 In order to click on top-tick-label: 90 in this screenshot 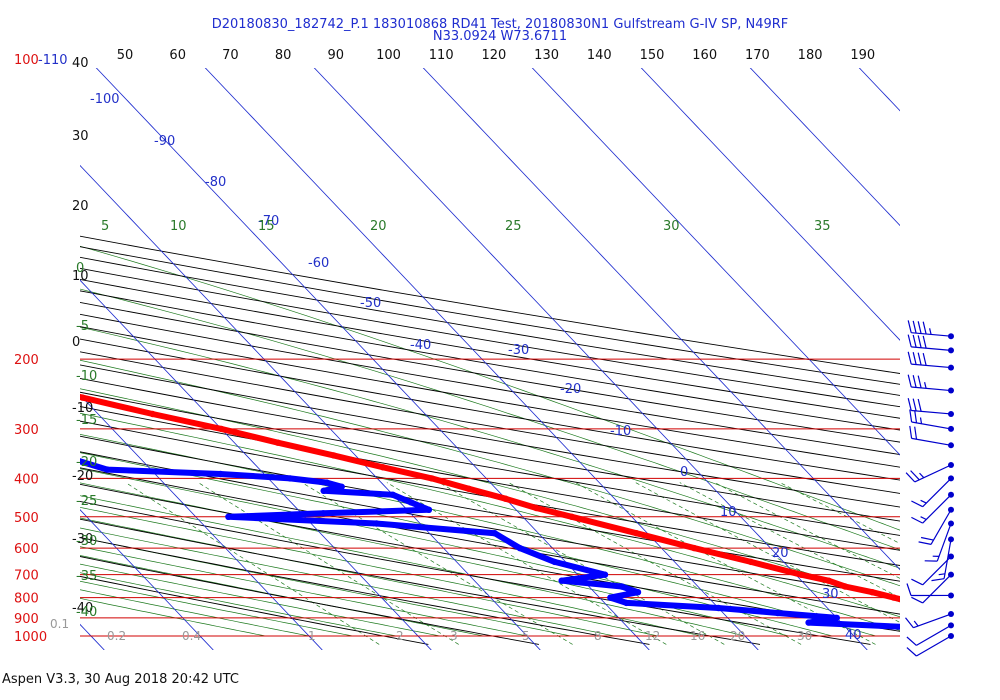, I will do `click(336, 55)`.